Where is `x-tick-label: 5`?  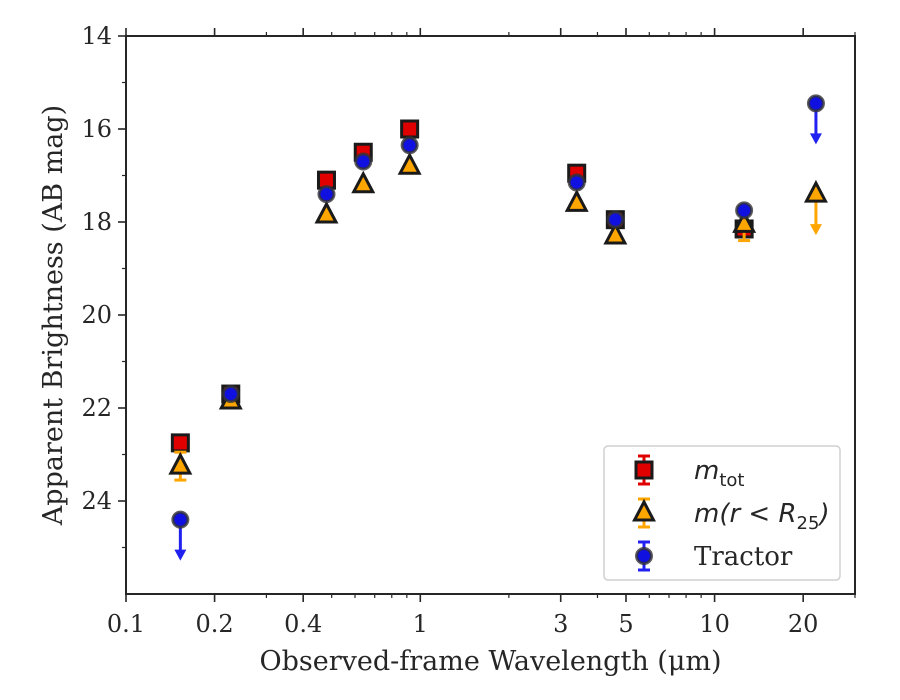
x-tick-label: 5 is located at coordinates (625, 624).